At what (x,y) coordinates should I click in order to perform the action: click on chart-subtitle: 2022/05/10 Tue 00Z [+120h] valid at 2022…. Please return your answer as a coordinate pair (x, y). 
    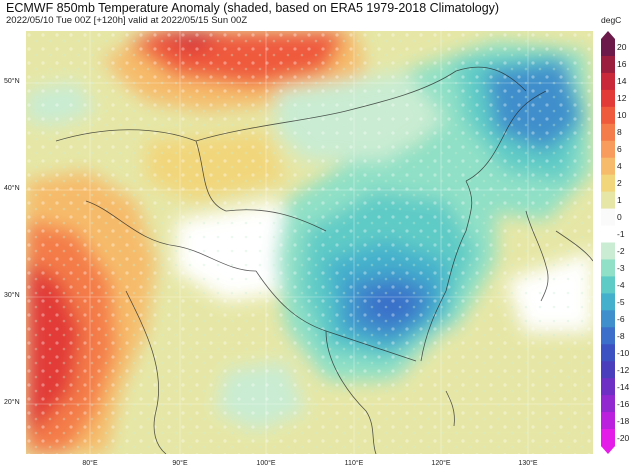
    Looking at the image, I should click on (127, 20).